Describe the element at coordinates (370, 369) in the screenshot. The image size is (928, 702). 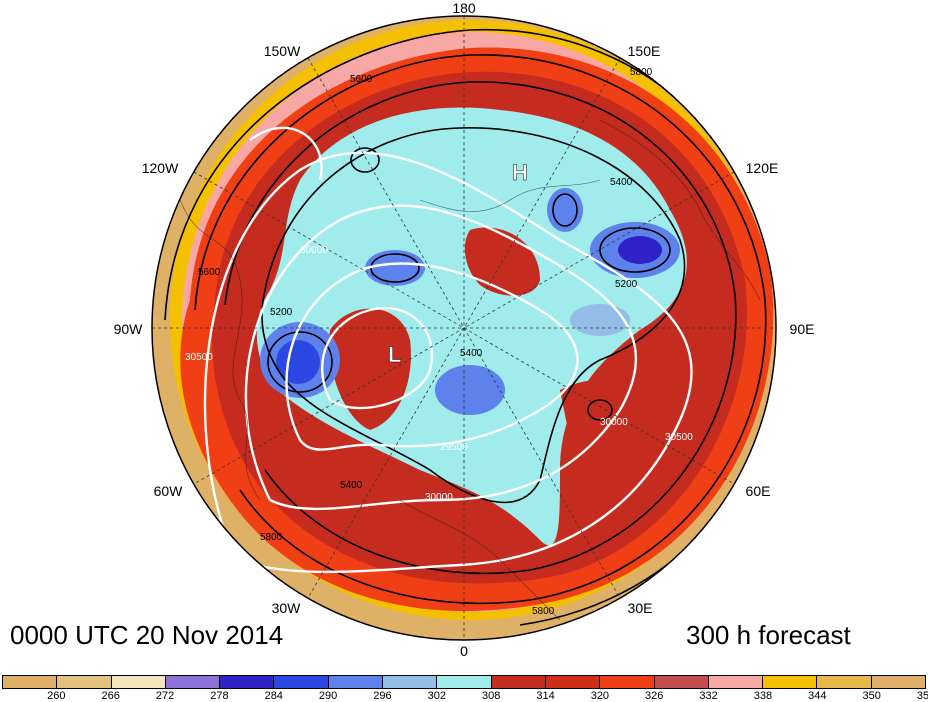
I see `red-tongue-west` at that location.